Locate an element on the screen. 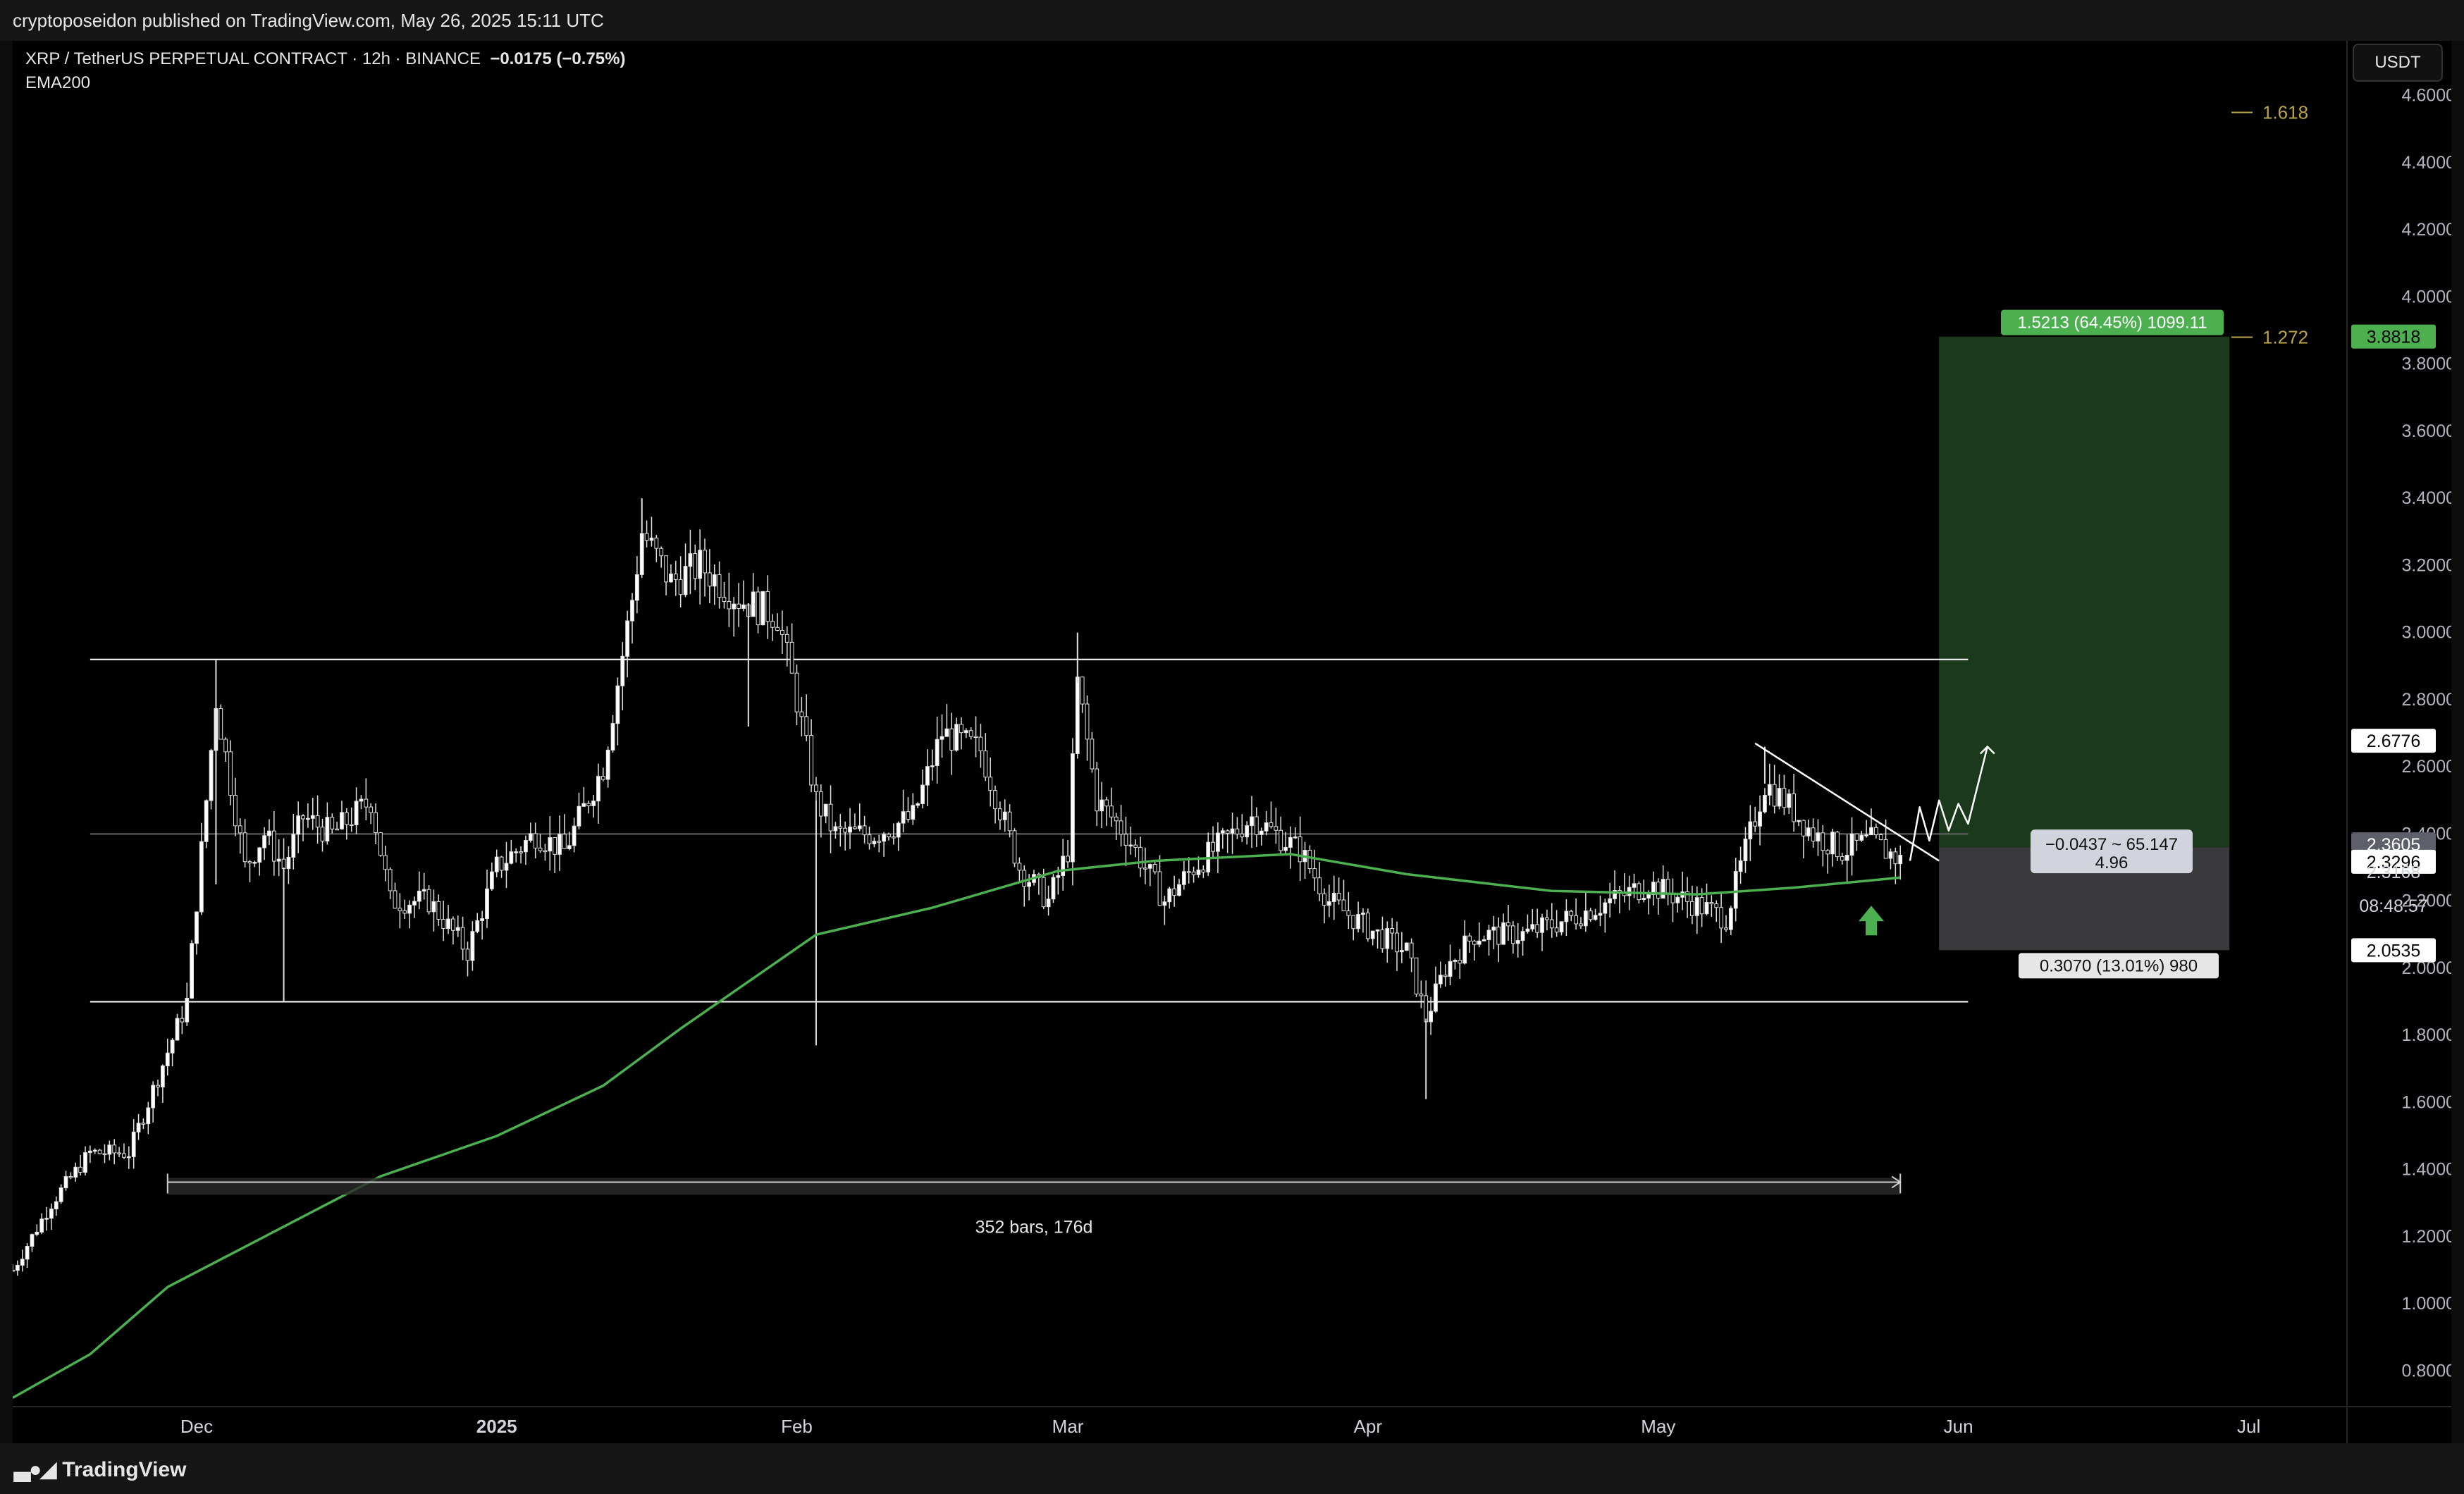 This screenshot has height=1494, width=2464. price-tick-label: 3.2000 is located at coordinates (2426, 565).